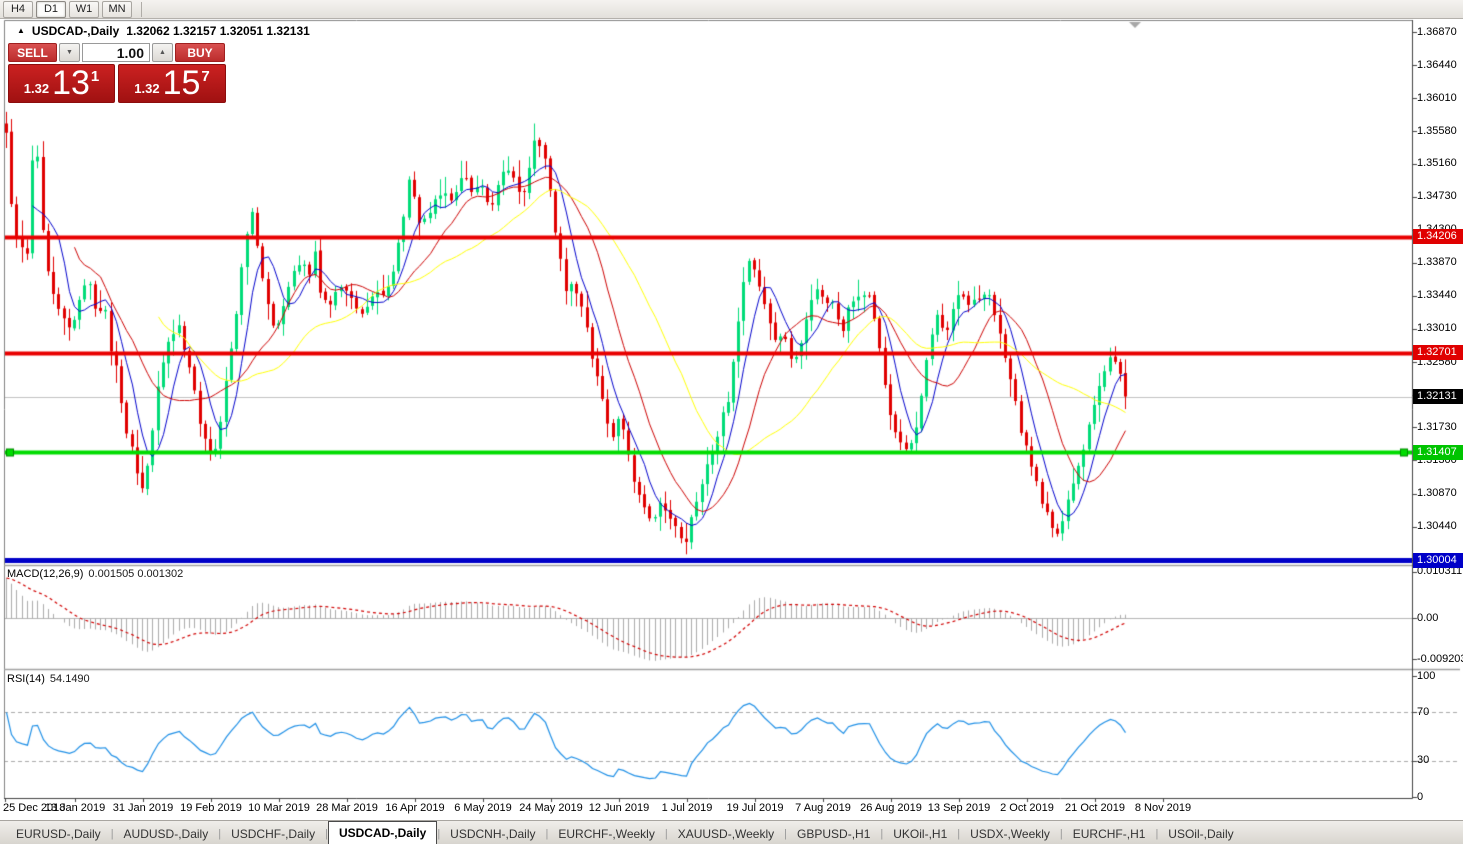 The image size is (1463, 844). Describe the element at coordinates (415, 808) in the screenshot. I see `date-tick-label: 16 Apr 2019` at that location.